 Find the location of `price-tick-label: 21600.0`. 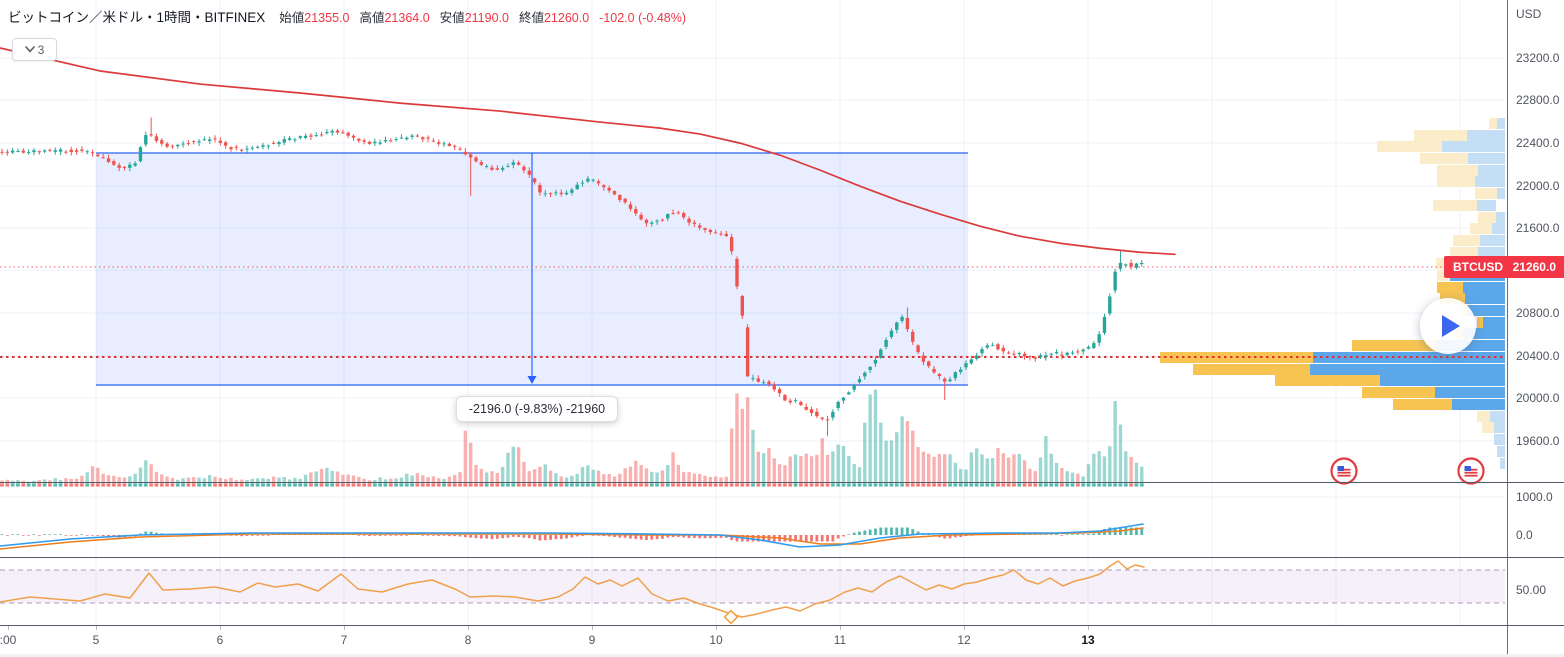

price-tick-label: 21600.0 is located at coordinates (1538, 228).